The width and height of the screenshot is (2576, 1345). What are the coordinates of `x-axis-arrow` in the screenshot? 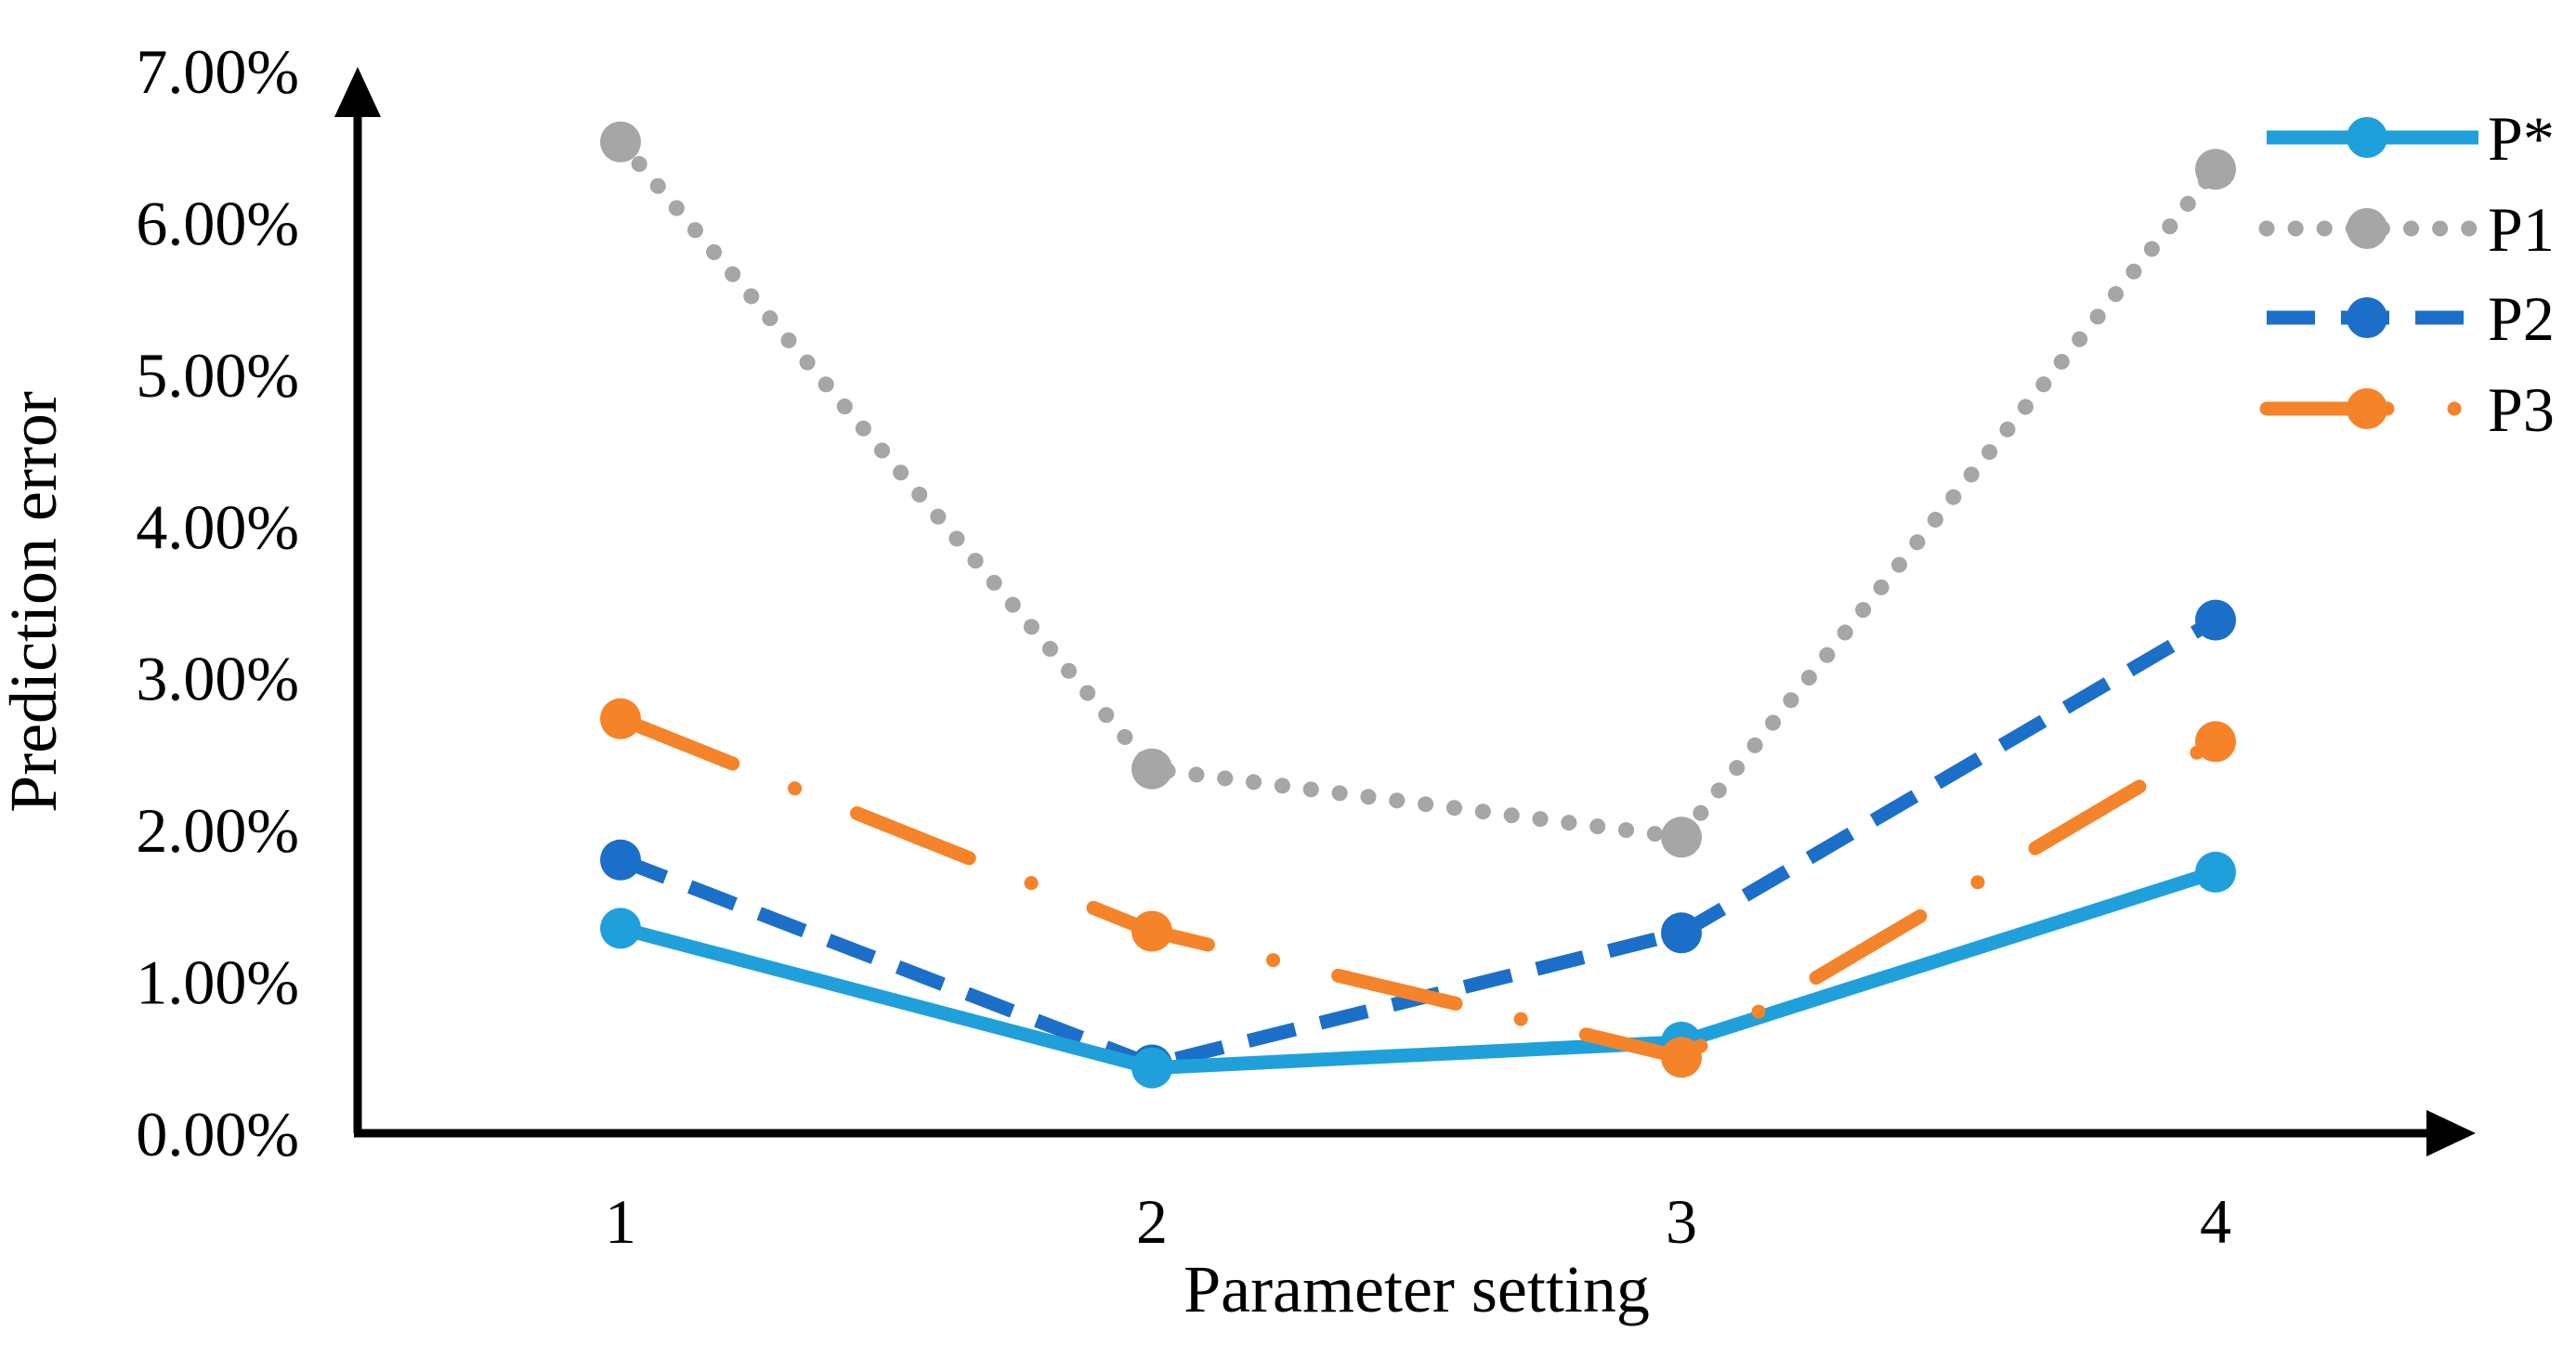 It's located at (2451, 1133).